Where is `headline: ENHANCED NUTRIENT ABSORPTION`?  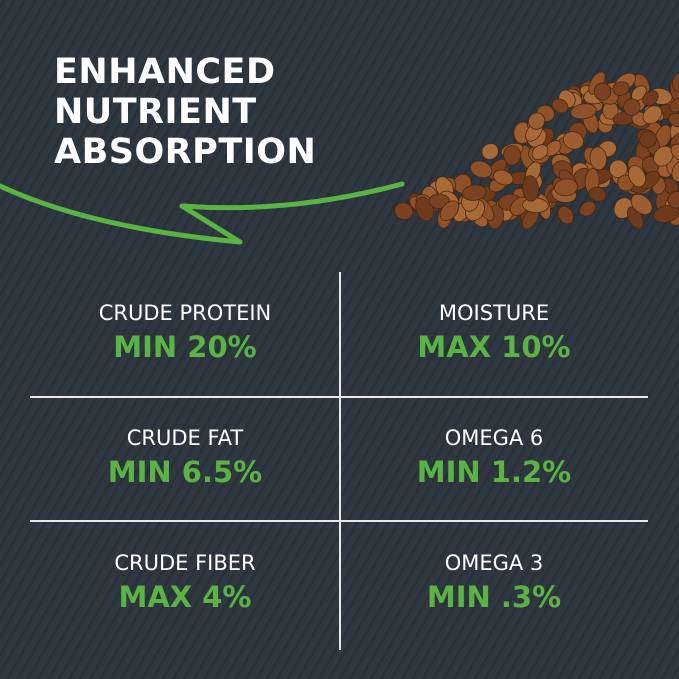 headline: ENHANCED NUTRIENT ABSORPTION is located at coordinates (185, 112).